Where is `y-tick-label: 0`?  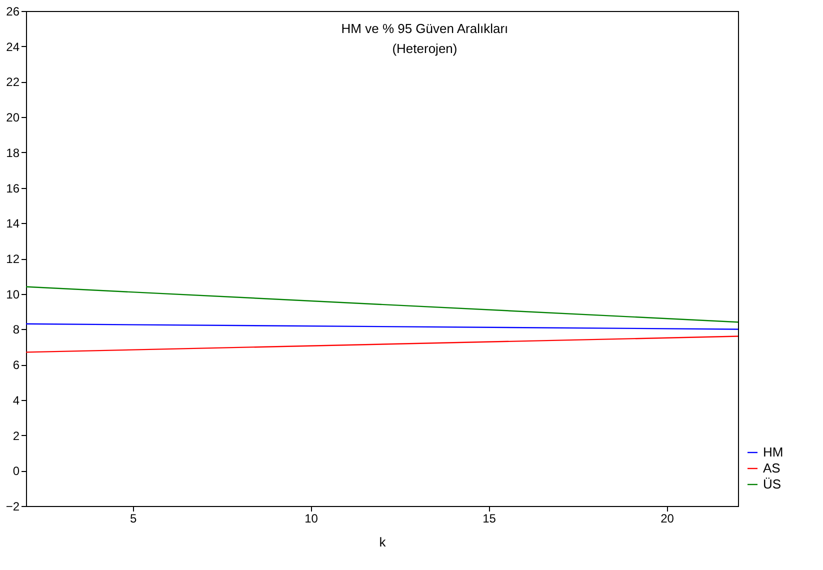 y-tick-label: 0 is located at coordinates (16, 471).